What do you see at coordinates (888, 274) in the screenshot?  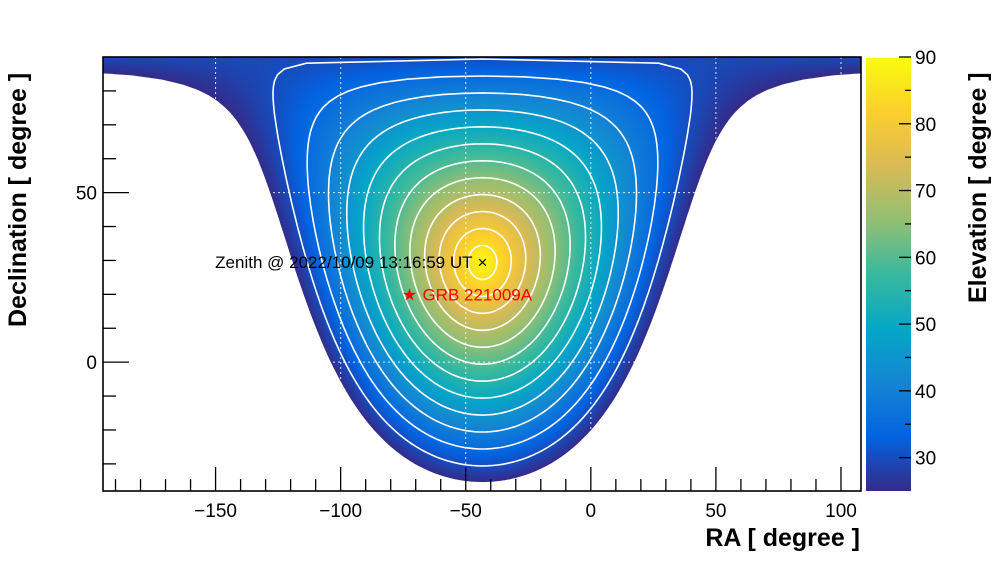 I see `colorbar` at bounding box center [888, 274].